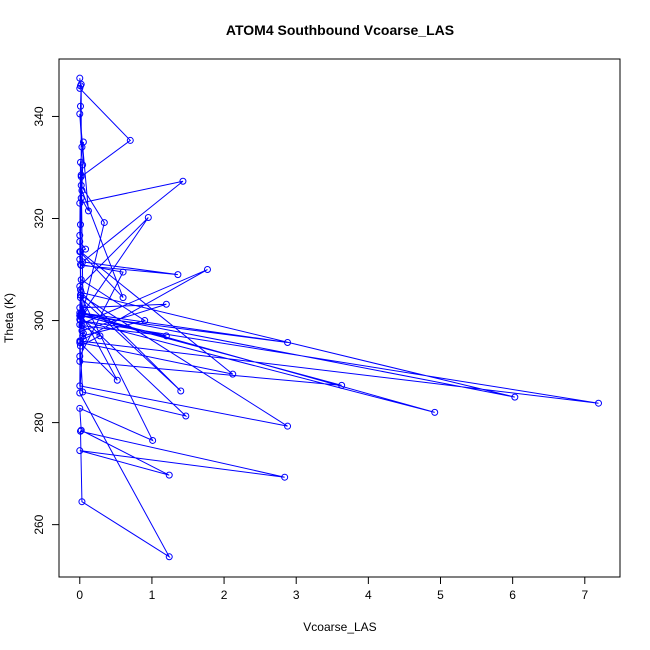 The width and height of the screenshot is (650, 650). What do you see at coordinates (440, 595) in the screenshot?
I see `x-tick-label: 5` at bounding box center [440, 595].